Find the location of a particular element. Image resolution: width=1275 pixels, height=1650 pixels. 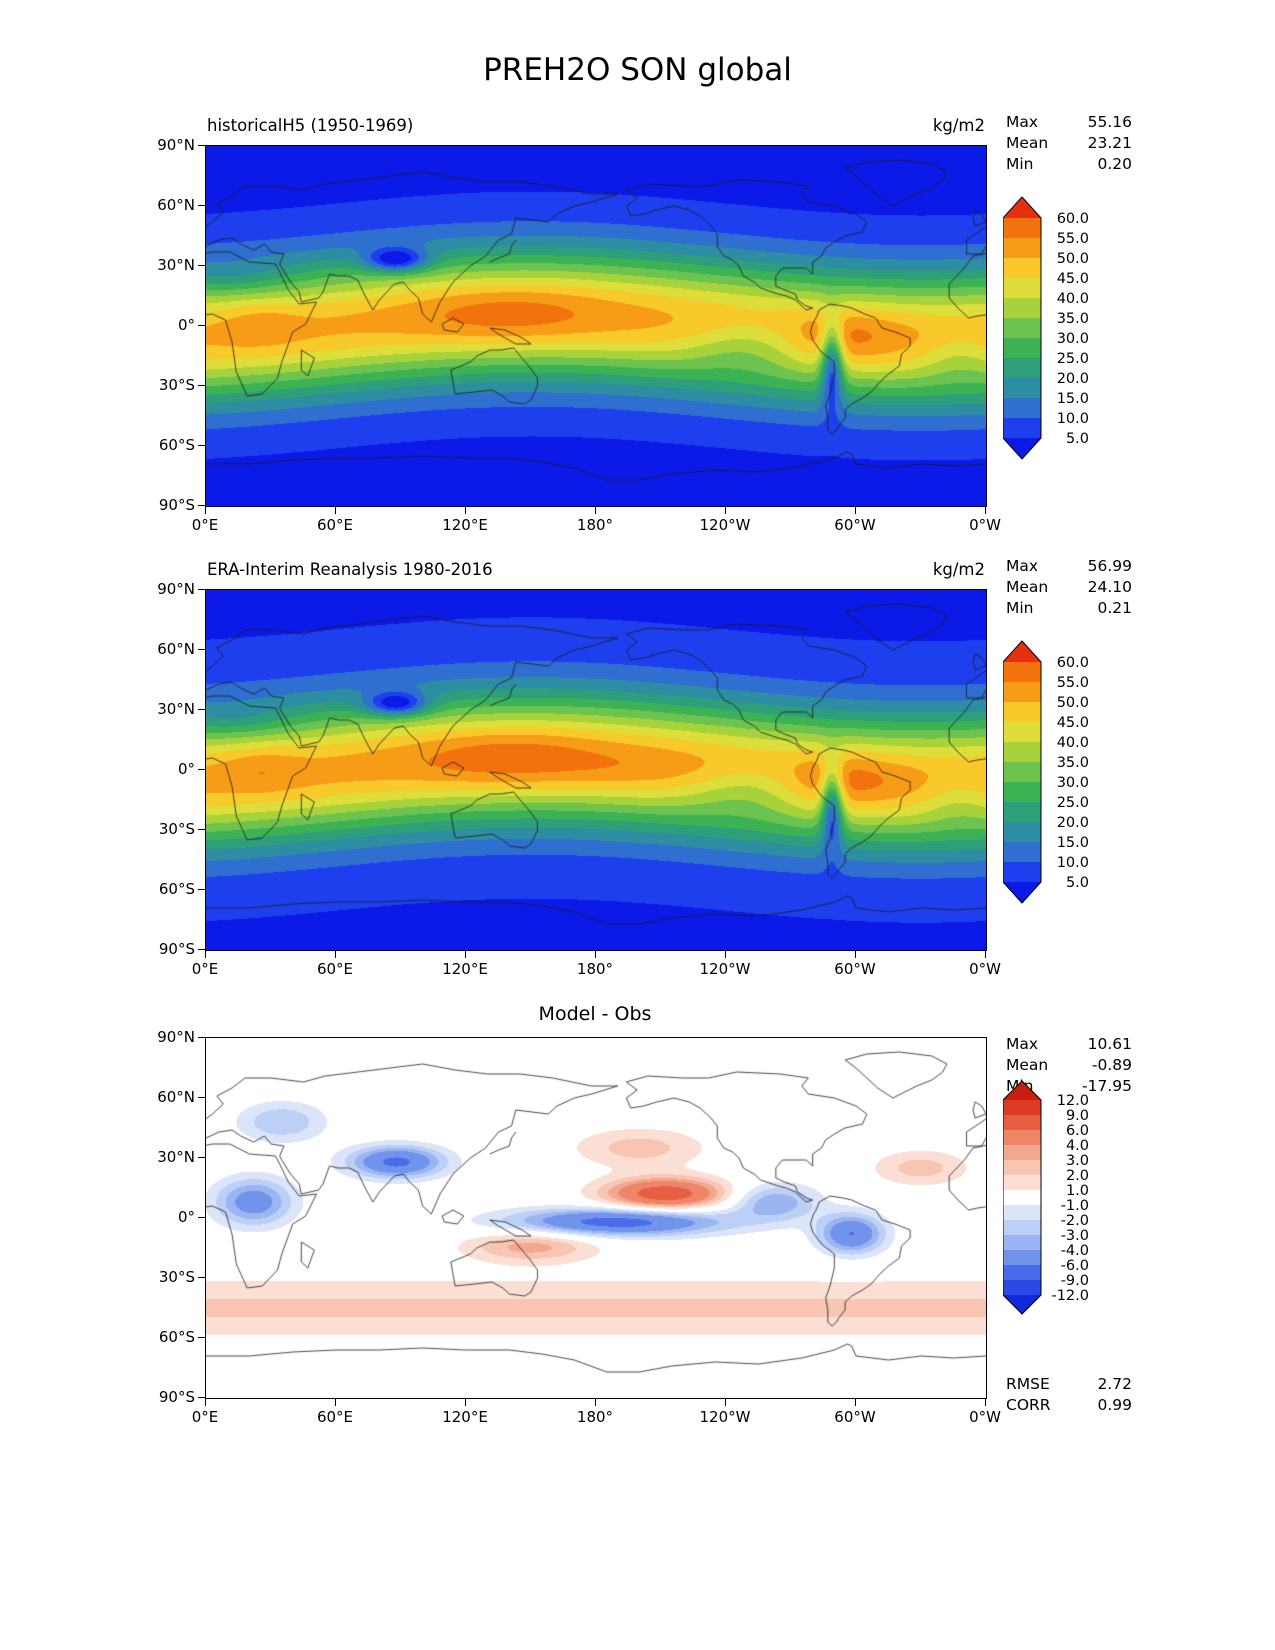

stat-label: Min is located at coordinates (1020, 164).